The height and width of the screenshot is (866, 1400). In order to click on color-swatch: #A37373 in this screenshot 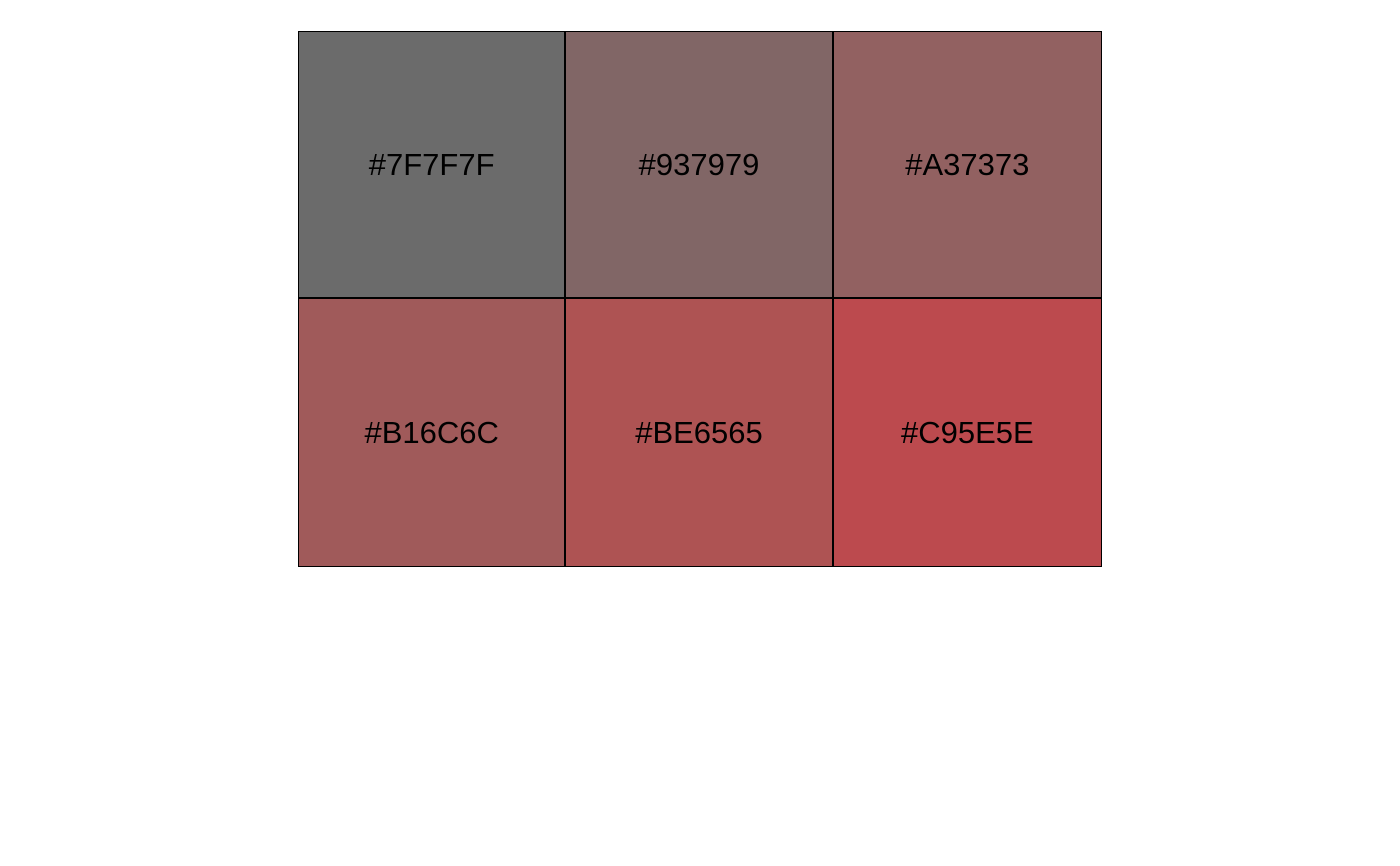, I will do `click(967, 165)`.